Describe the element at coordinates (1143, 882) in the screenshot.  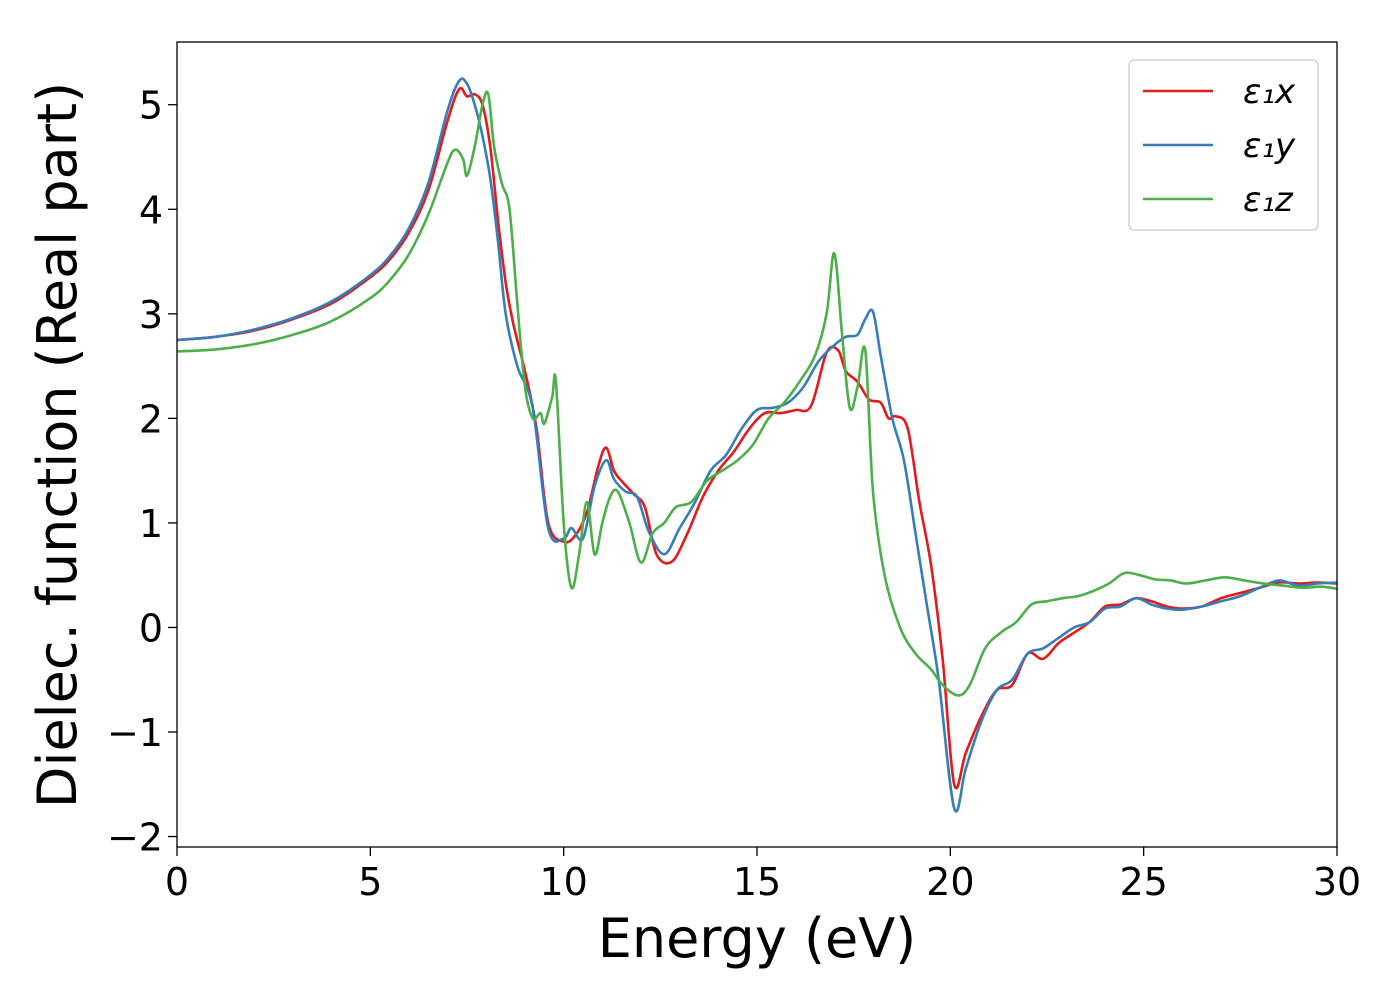
I see `x-tick-label: 25` at that location.